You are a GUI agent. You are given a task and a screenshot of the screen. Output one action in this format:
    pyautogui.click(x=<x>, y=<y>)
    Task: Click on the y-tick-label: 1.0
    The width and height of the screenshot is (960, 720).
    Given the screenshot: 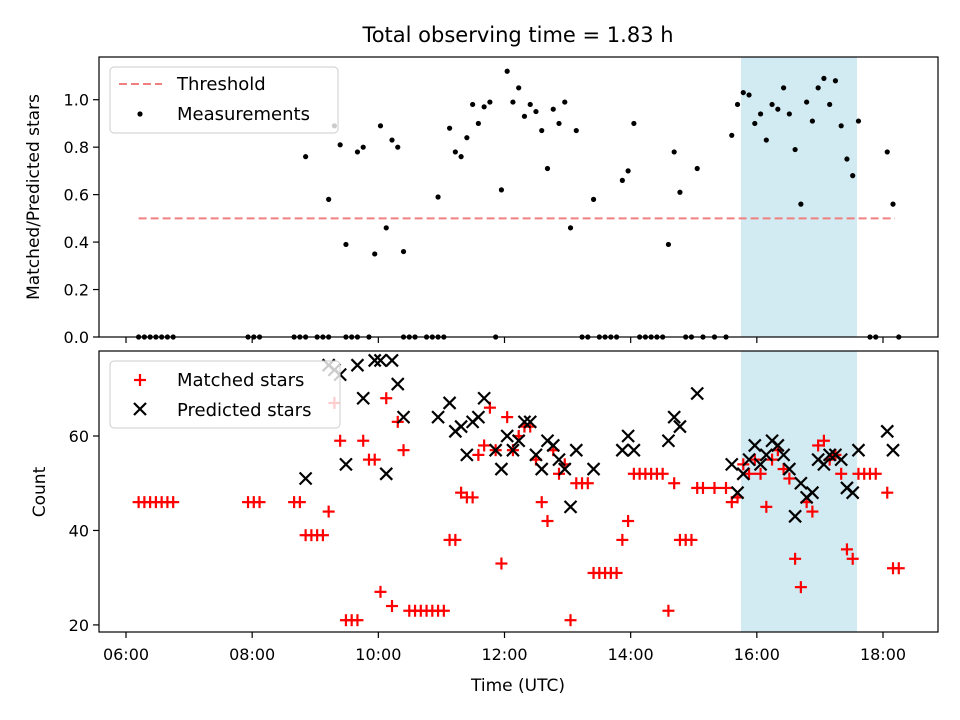 What is the action you would take?
    pyautogui.click(x=76, y=100)
    